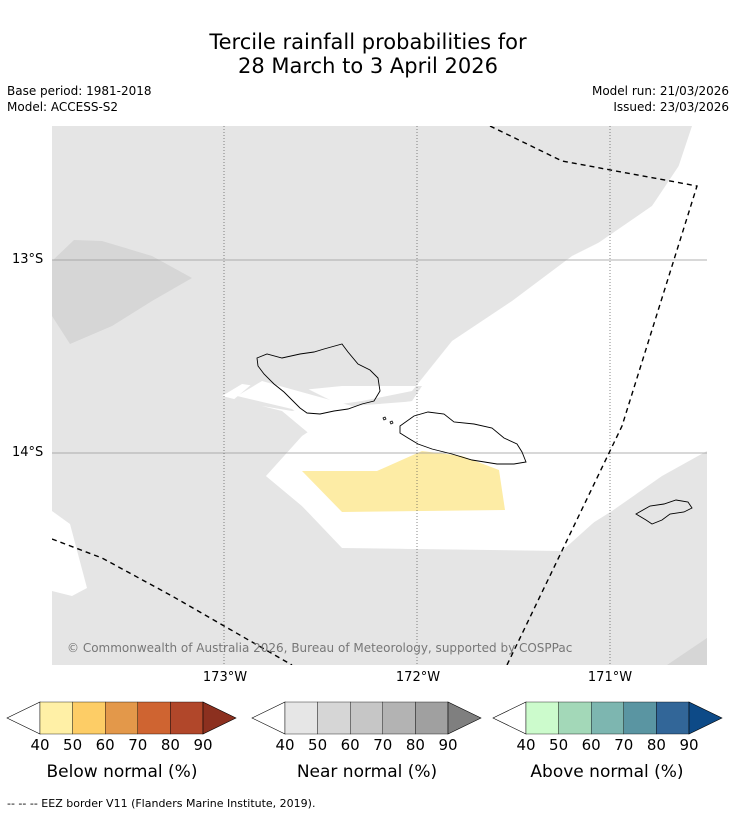 This screenshot has width=736, height=816. What do you see at coordinates (368, 42) in the screenshot?
I see `title-line-1: Tercile rainfall probabilities for` at bounding box center [368, 42].